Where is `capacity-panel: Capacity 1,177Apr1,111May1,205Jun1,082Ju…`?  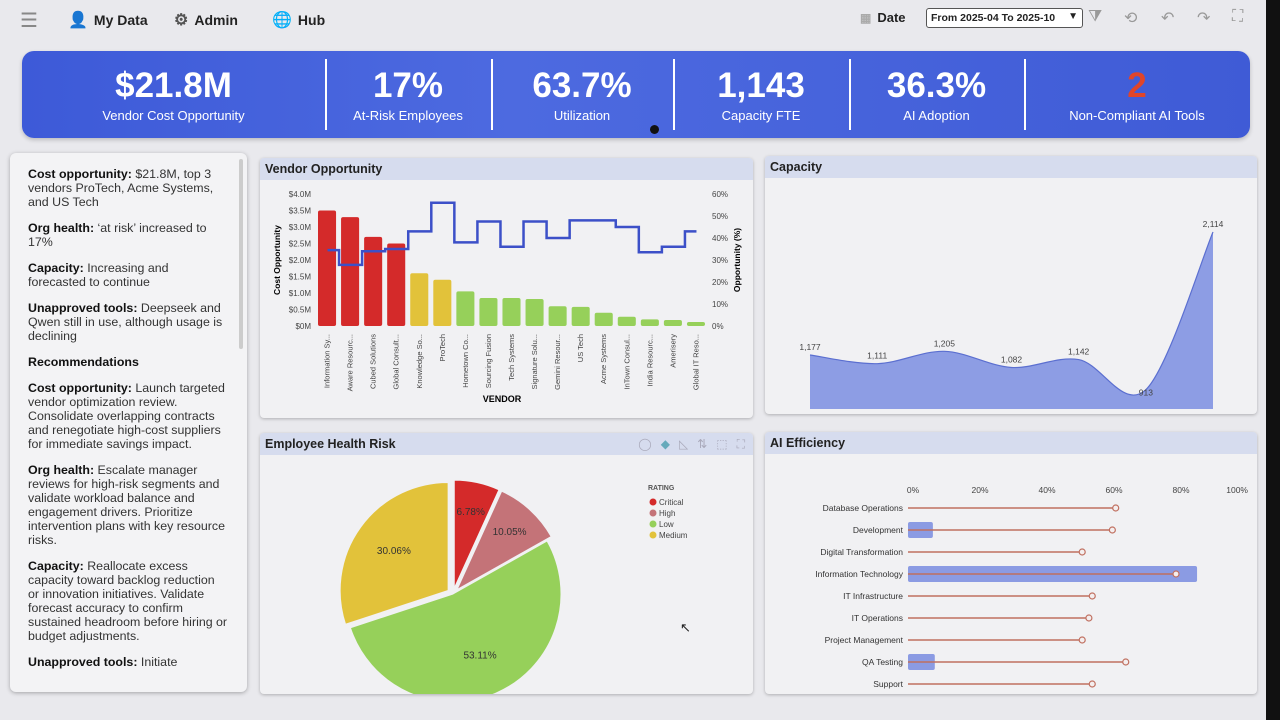
capacity-panel: Capacity 1,177Apr1,111May1,205Jun1,082Ju… is located at coordinates (1011, 290).